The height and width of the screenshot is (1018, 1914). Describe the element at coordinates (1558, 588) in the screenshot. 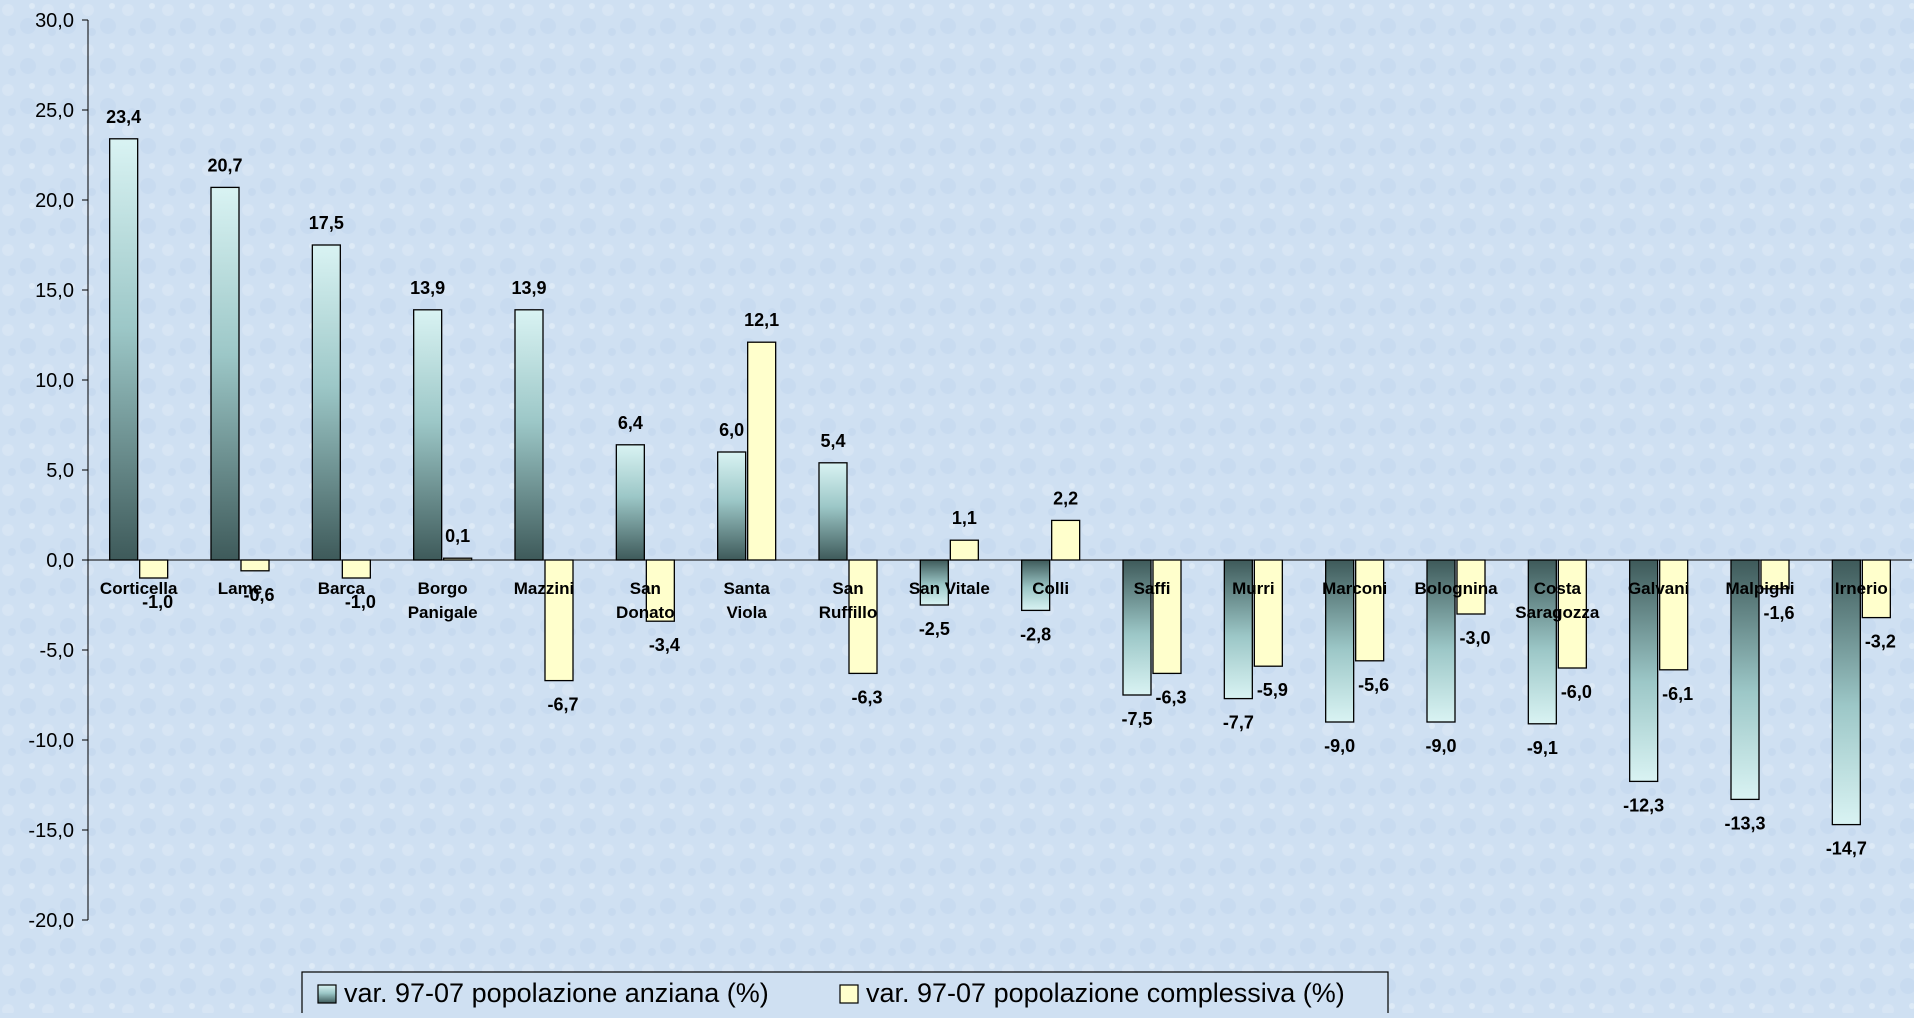

I see `category-label: Costa` at that location.